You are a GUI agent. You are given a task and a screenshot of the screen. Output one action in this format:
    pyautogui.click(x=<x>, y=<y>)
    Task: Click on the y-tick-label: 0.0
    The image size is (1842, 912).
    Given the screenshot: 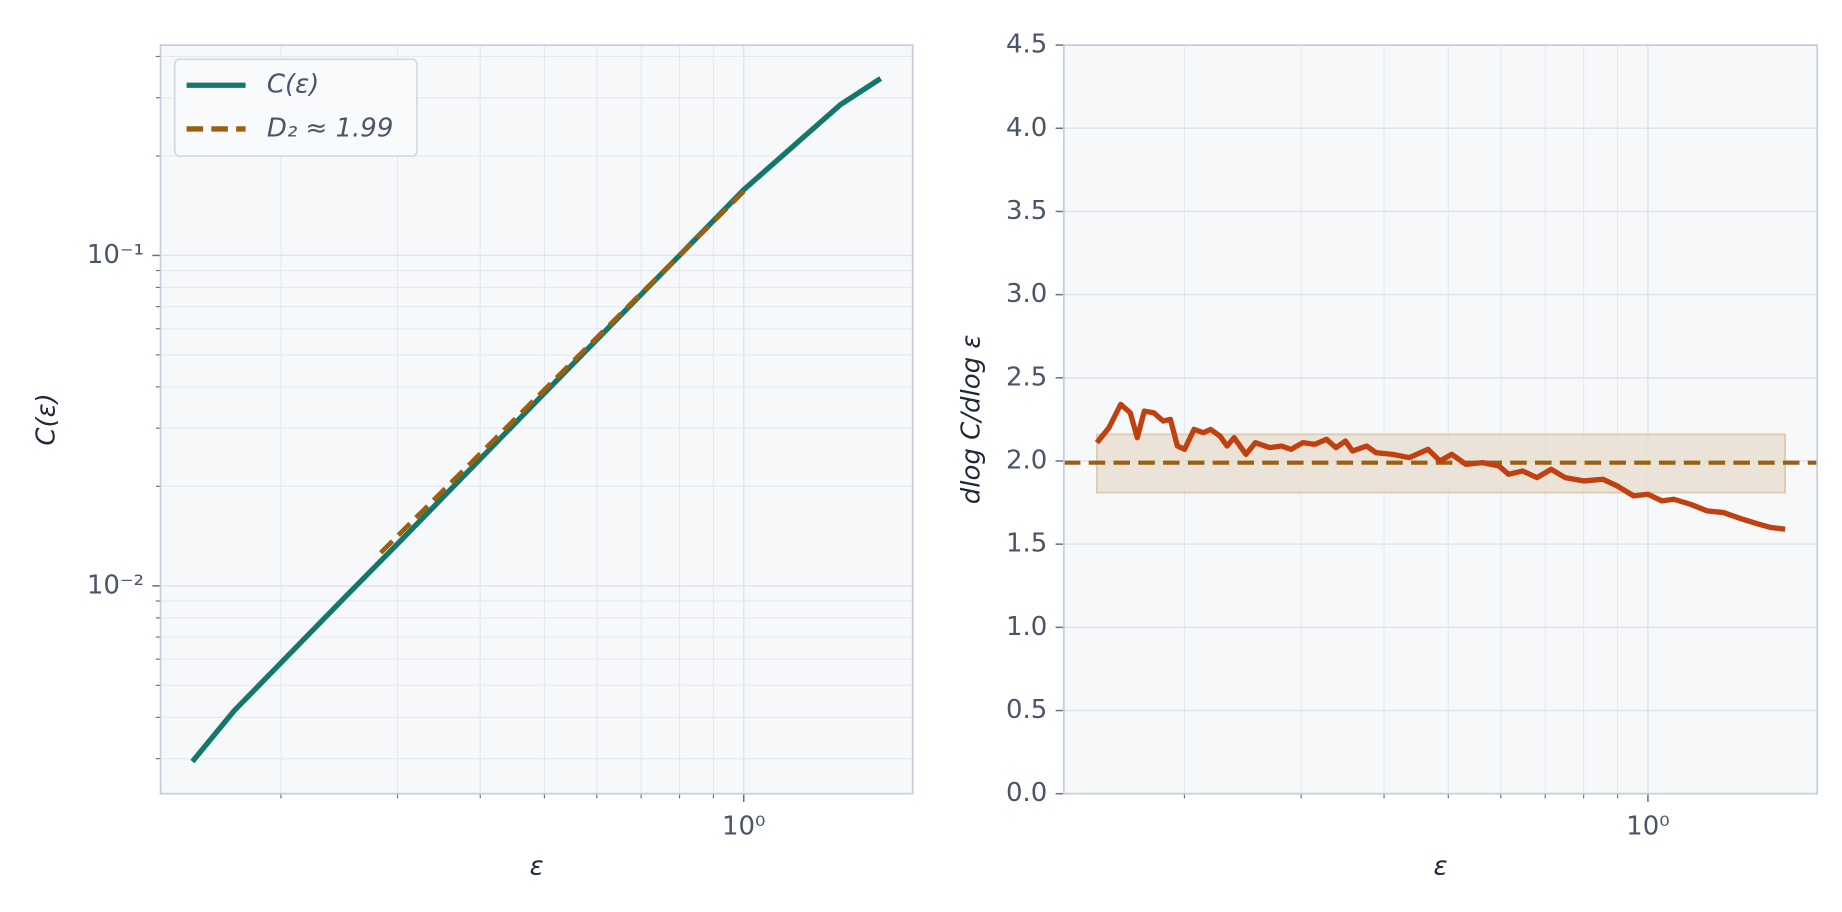 What is the action you would take?
    pyautogui.click(x=1026, y=793)
    